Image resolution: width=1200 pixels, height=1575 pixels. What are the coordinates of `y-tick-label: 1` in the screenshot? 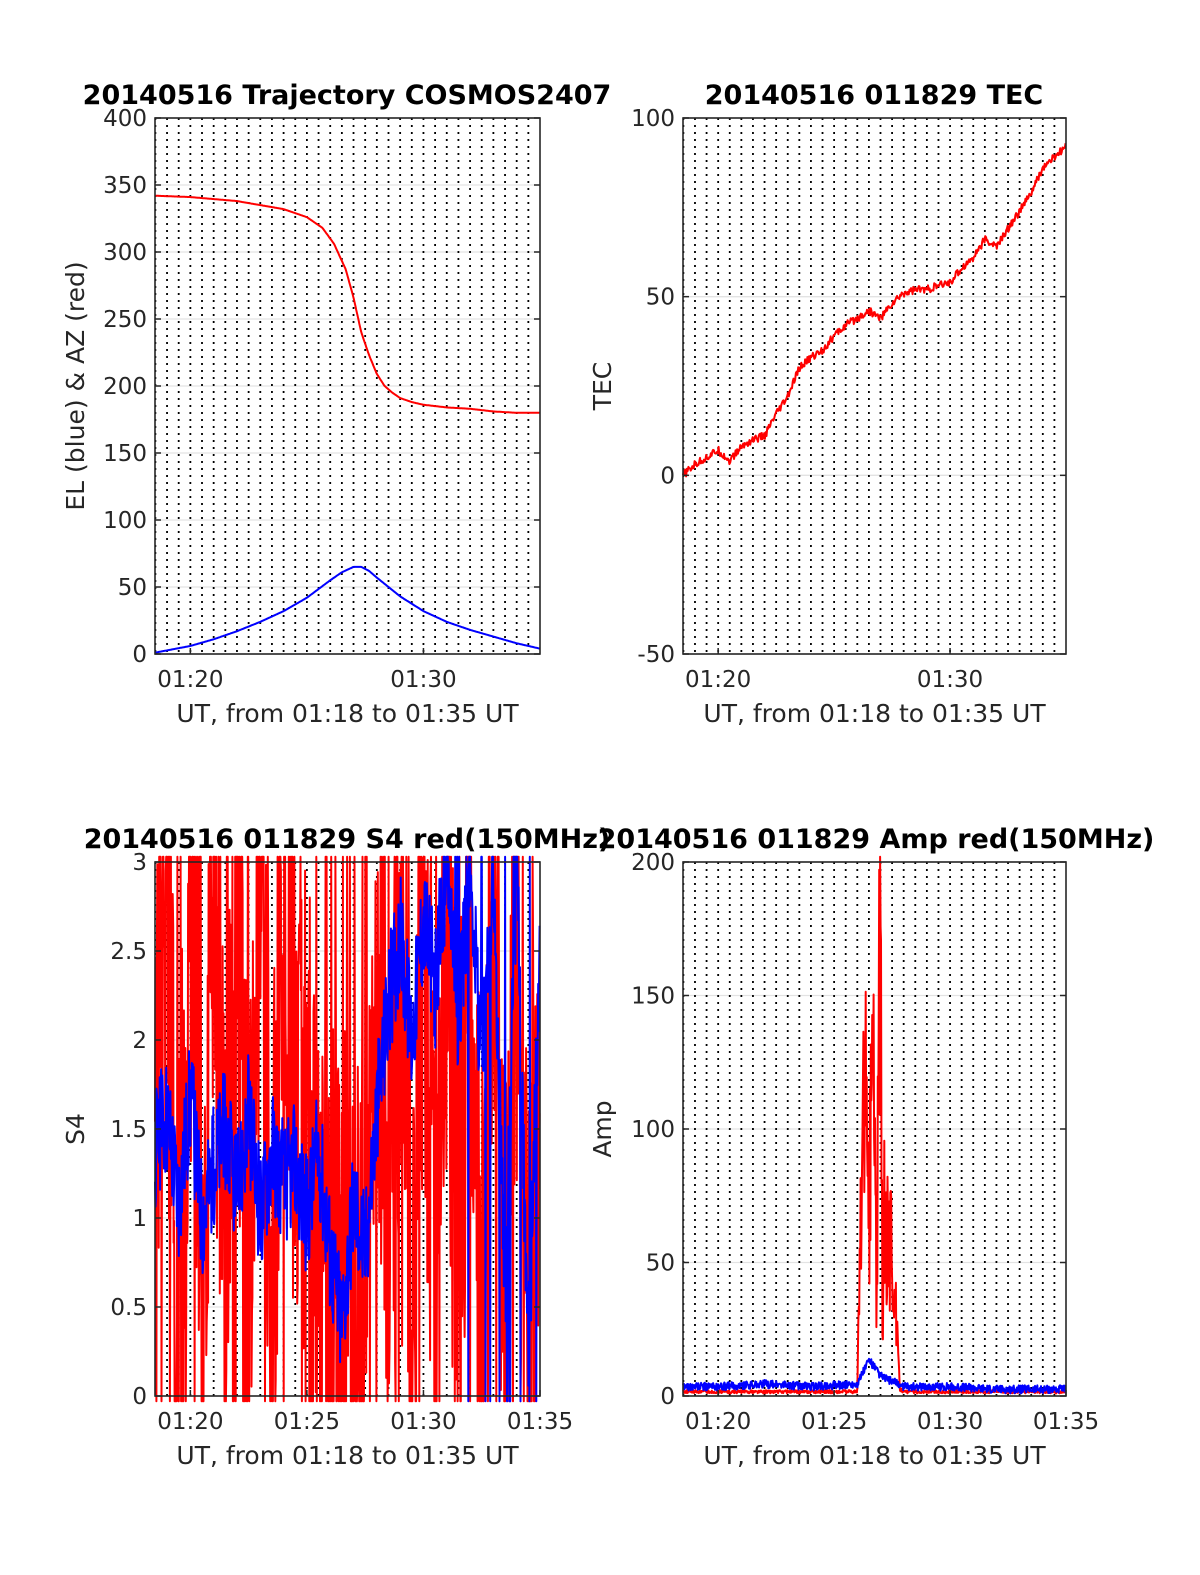 It's located at (139, 1219).